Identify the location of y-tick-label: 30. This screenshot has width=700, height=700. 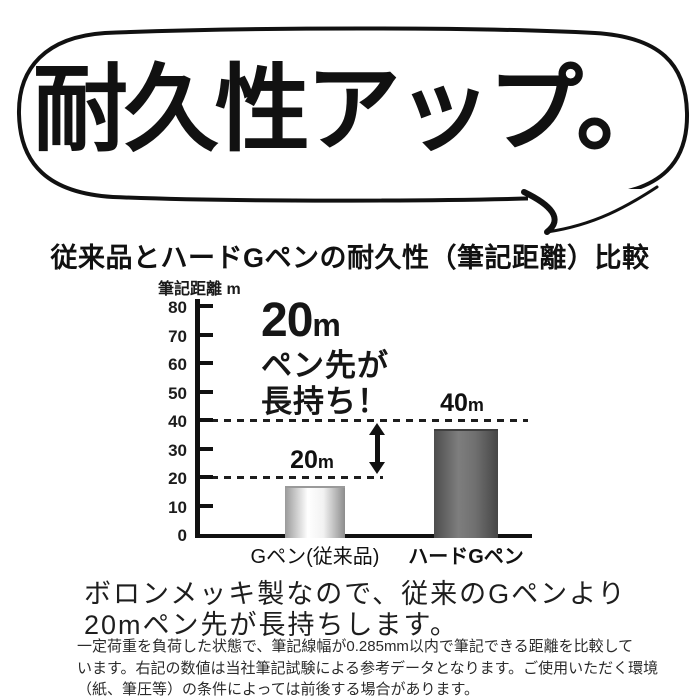
(177, 450).